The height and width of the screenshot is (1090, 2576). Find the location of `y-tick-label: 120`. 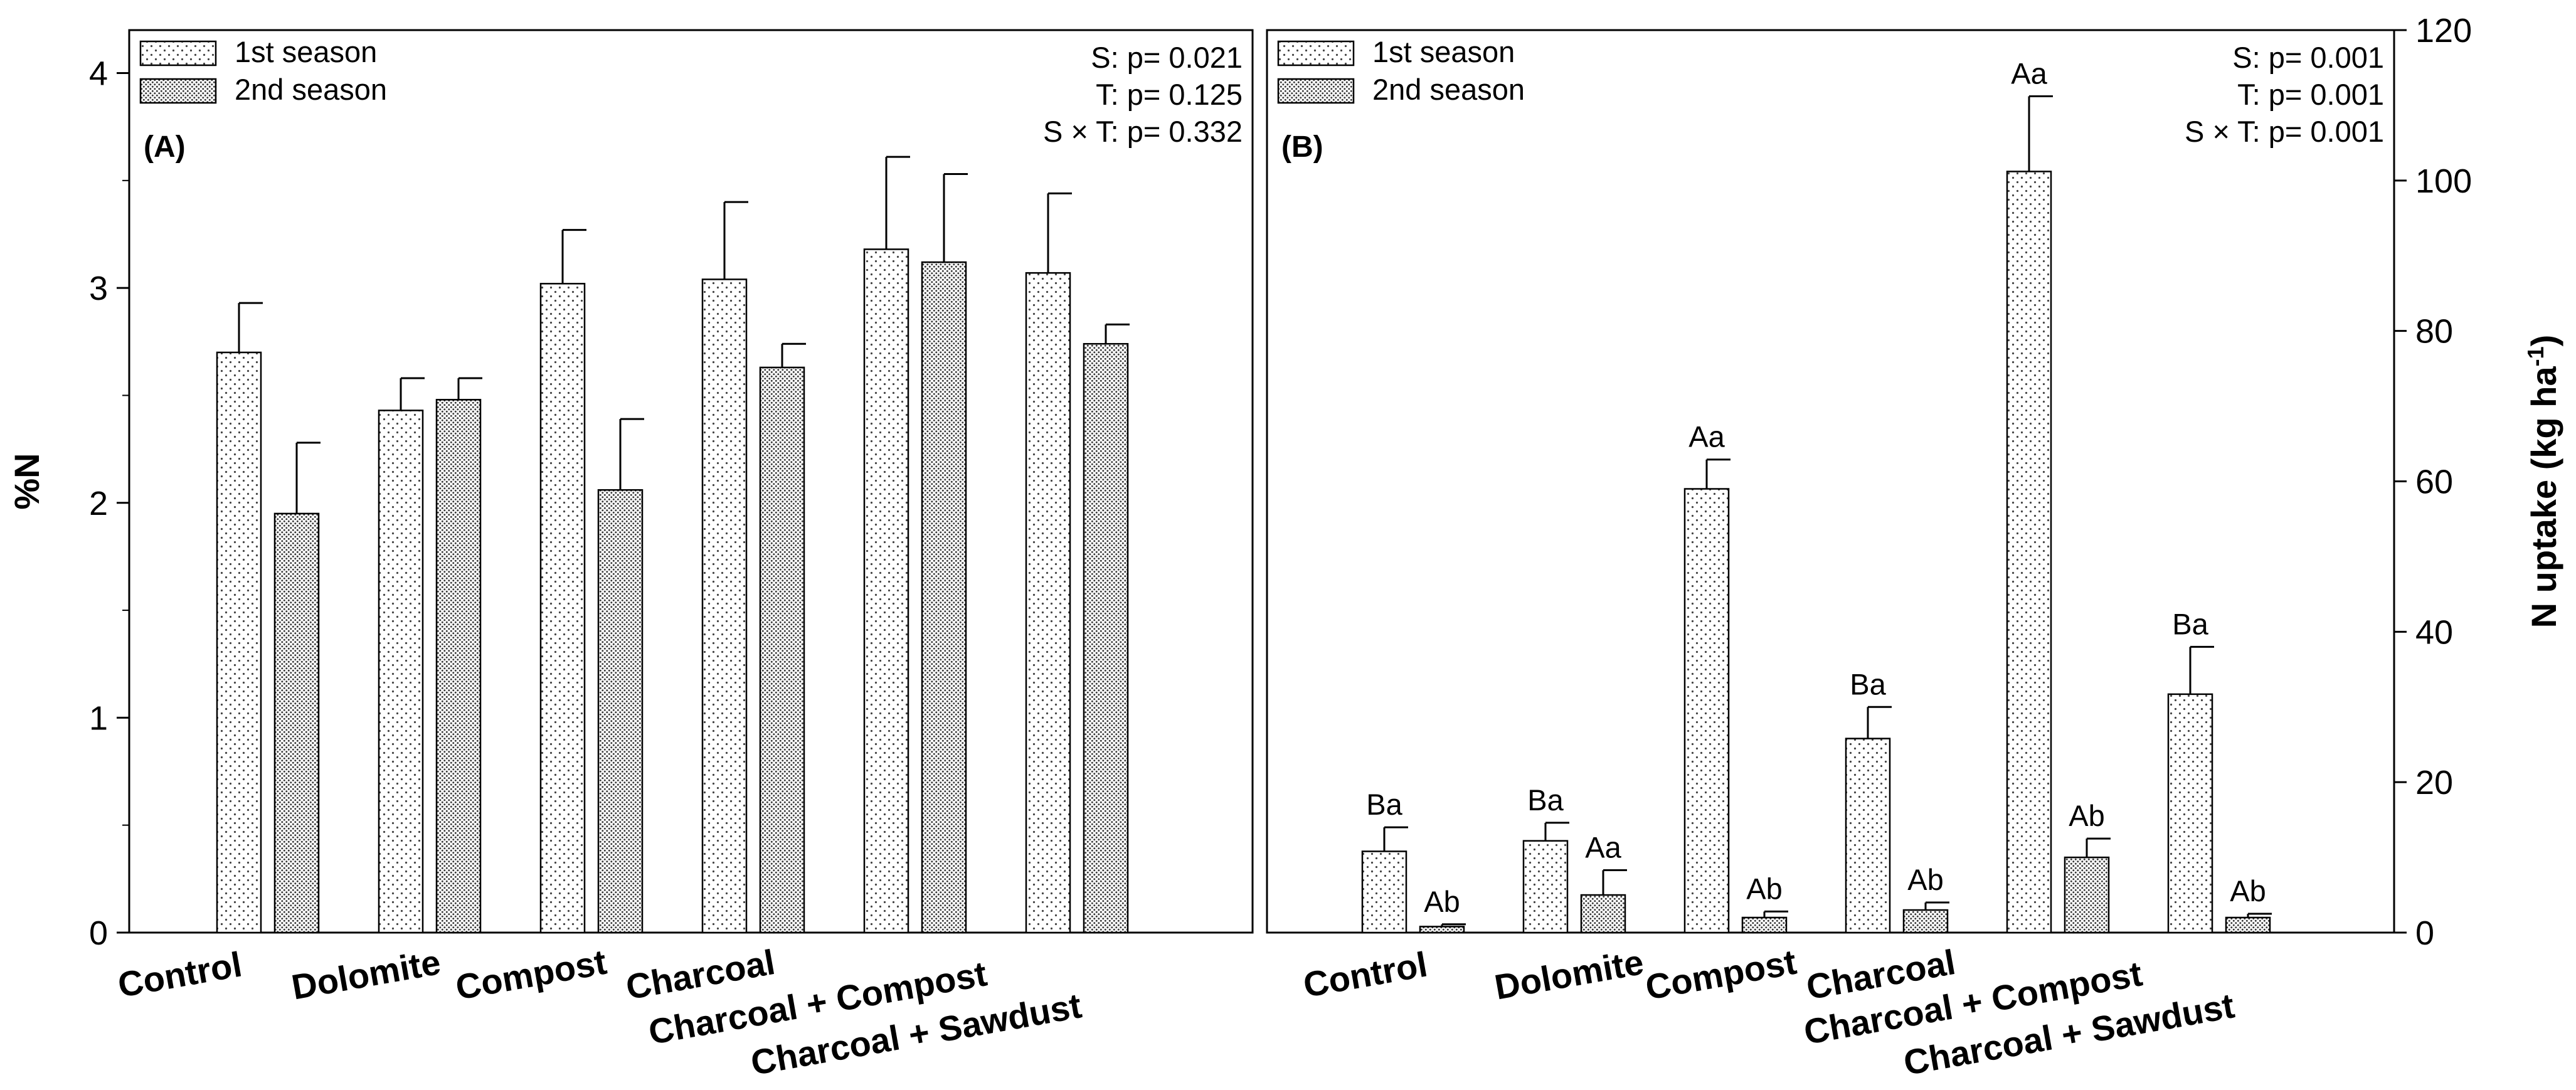

y-tick-label: 120 is located at coordinates (2443, 31).